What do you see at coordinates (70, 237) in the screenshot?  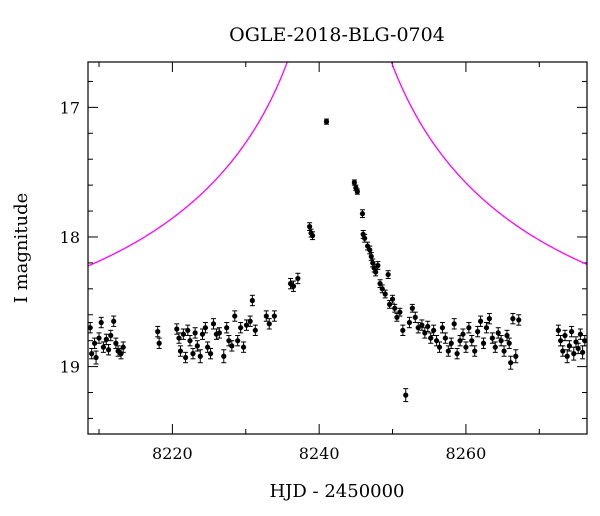 I see `y-tick-label: 18` at bounding box center [70, 237].